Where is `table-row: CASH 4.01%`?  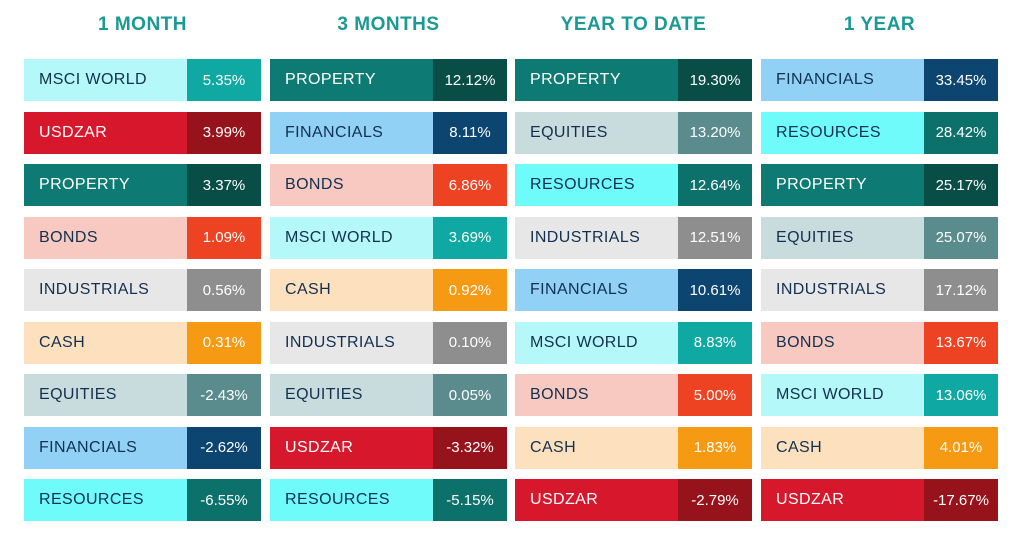
table-row: CASH 4.01% is located at coordinates (879, 447).